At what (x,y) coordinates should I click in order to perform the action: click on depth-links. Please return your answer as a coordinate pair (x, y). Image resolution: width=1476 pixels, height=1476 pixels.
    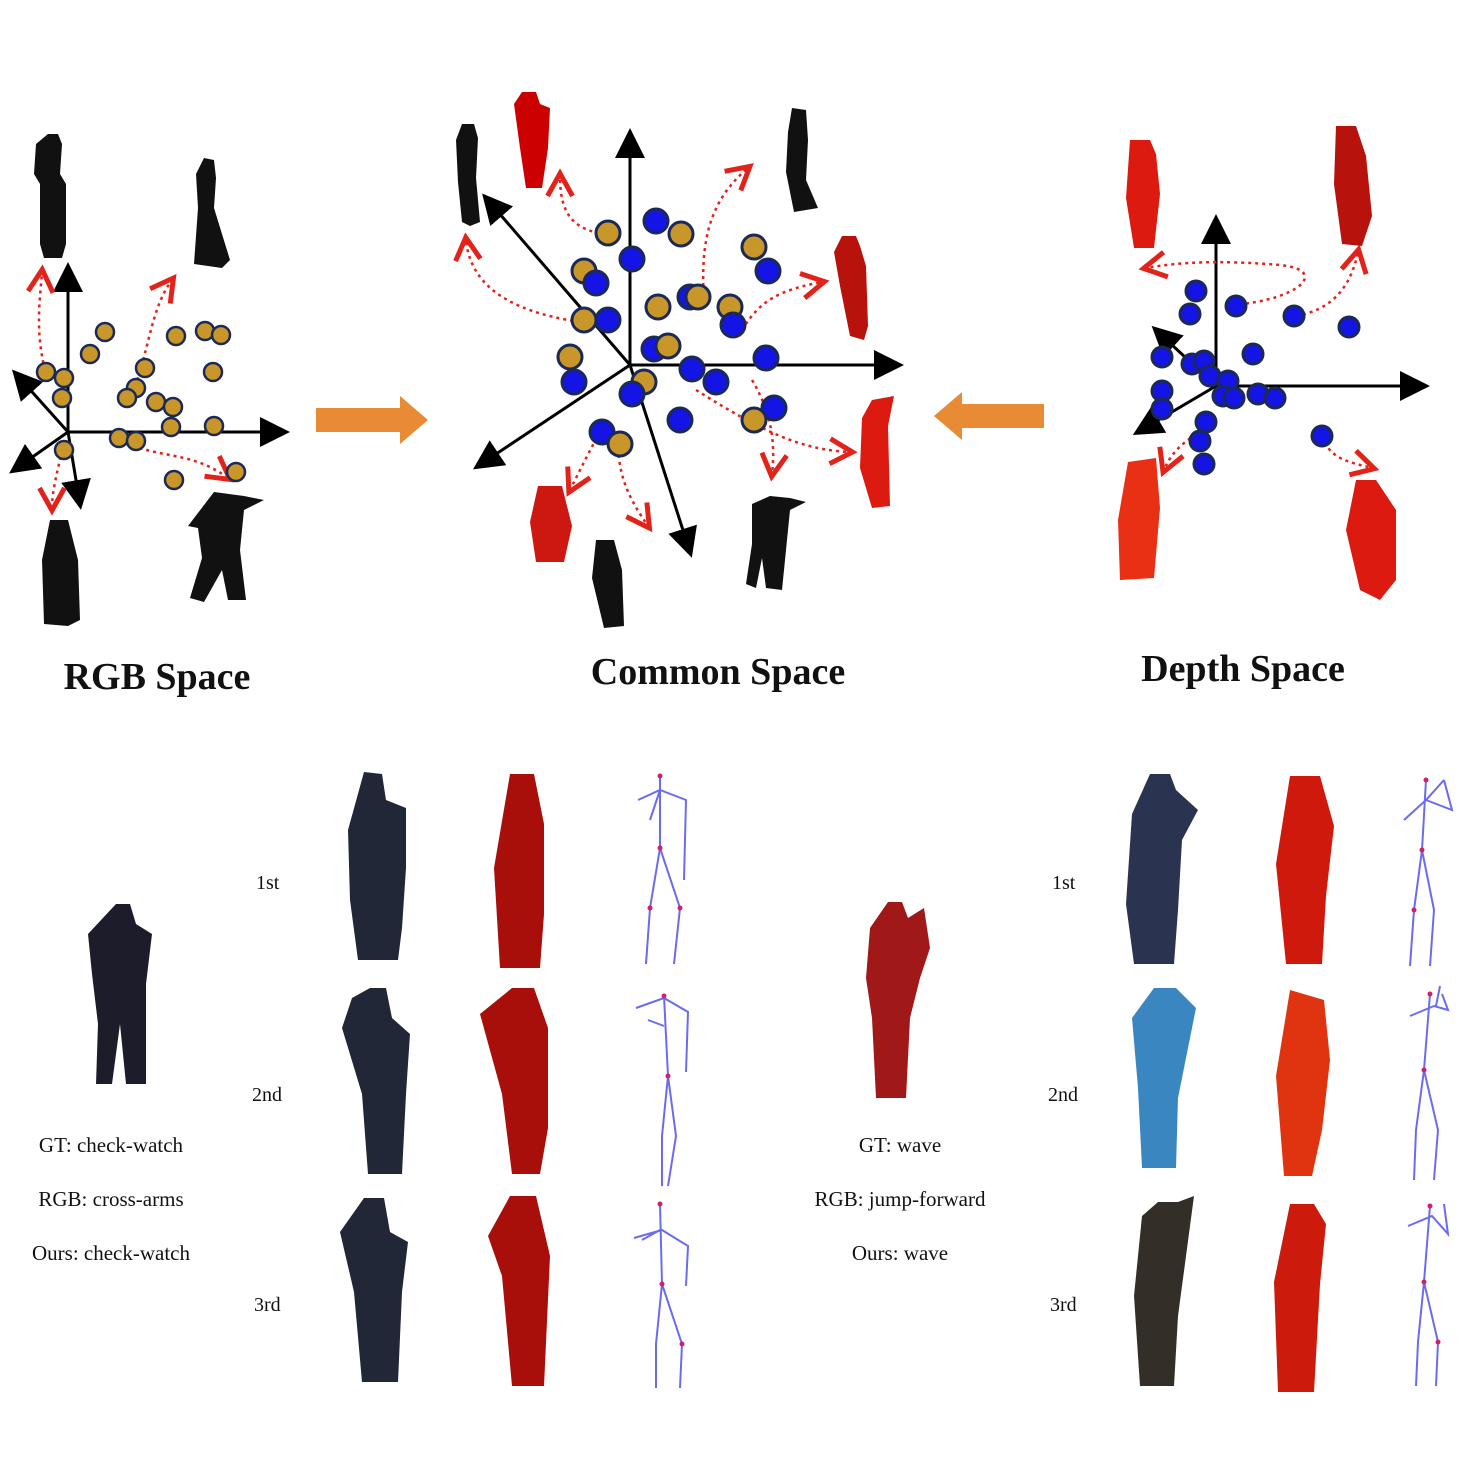
    Looking at the image, I should click on (1259, 361).